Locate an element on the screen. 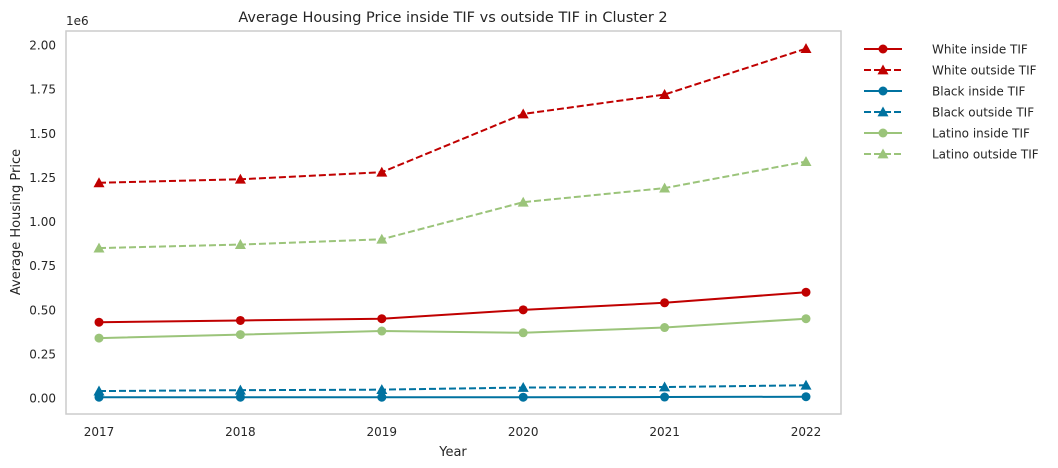 The height and width of the screenshot is (468, 1058). legend-label: Latino outside TIF is located at coordinates (985, 155).